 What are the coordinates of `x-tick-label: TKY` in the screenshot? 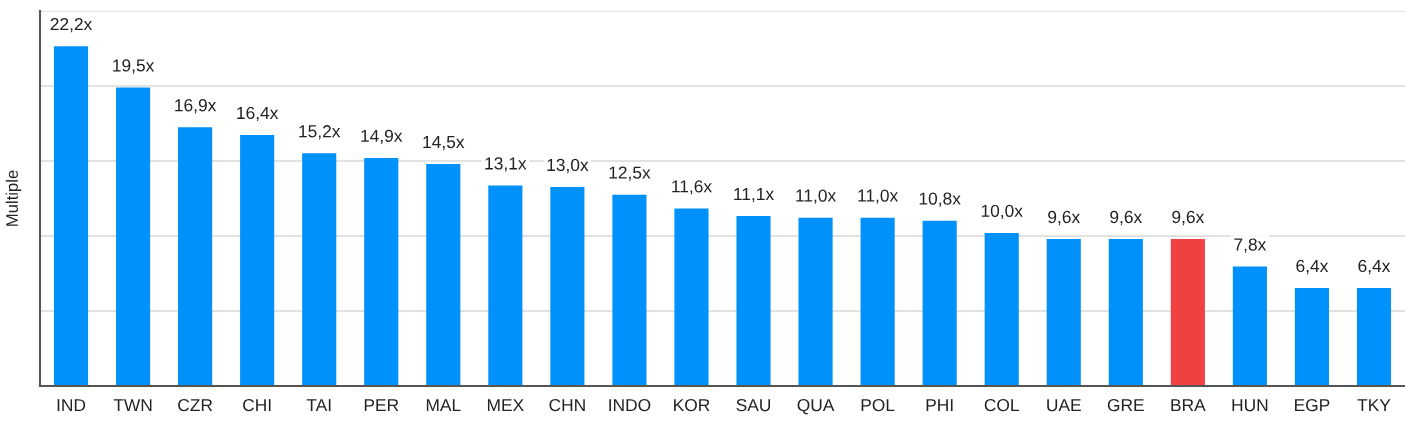 It's located at (1374, 405).